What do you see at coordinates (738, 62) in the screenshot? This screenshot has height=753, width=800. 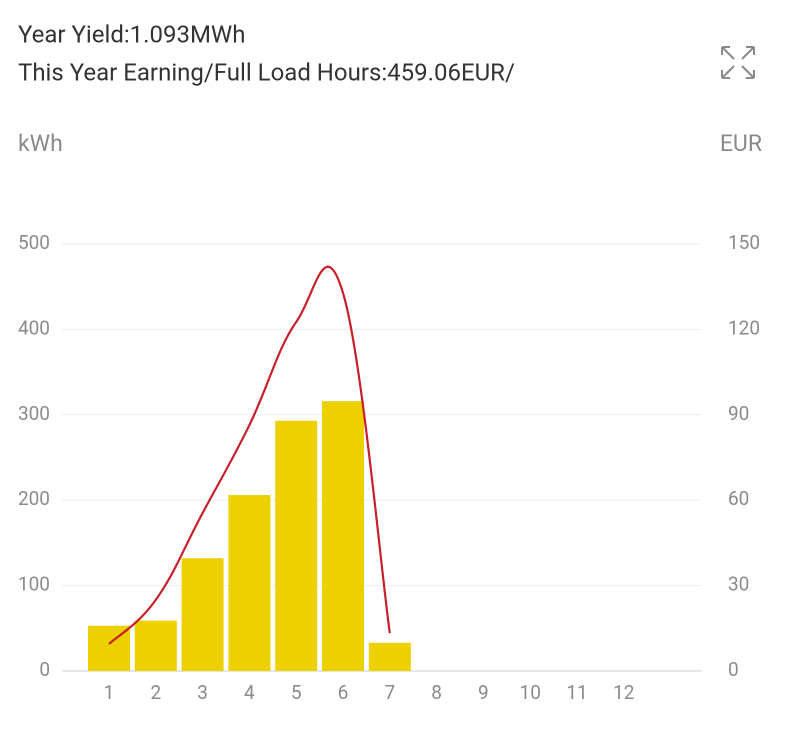 I see `expand-icon` at bounding box center [738, 62].